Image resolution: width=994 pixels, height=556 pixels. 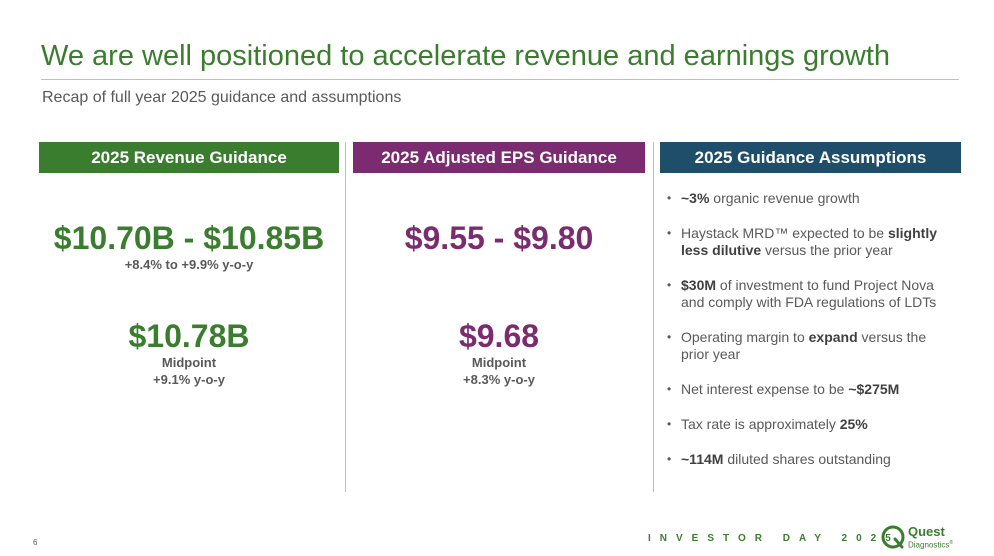 I want to click on revenue-midpoint-value: $10.78B, so click(x=189, y=336).